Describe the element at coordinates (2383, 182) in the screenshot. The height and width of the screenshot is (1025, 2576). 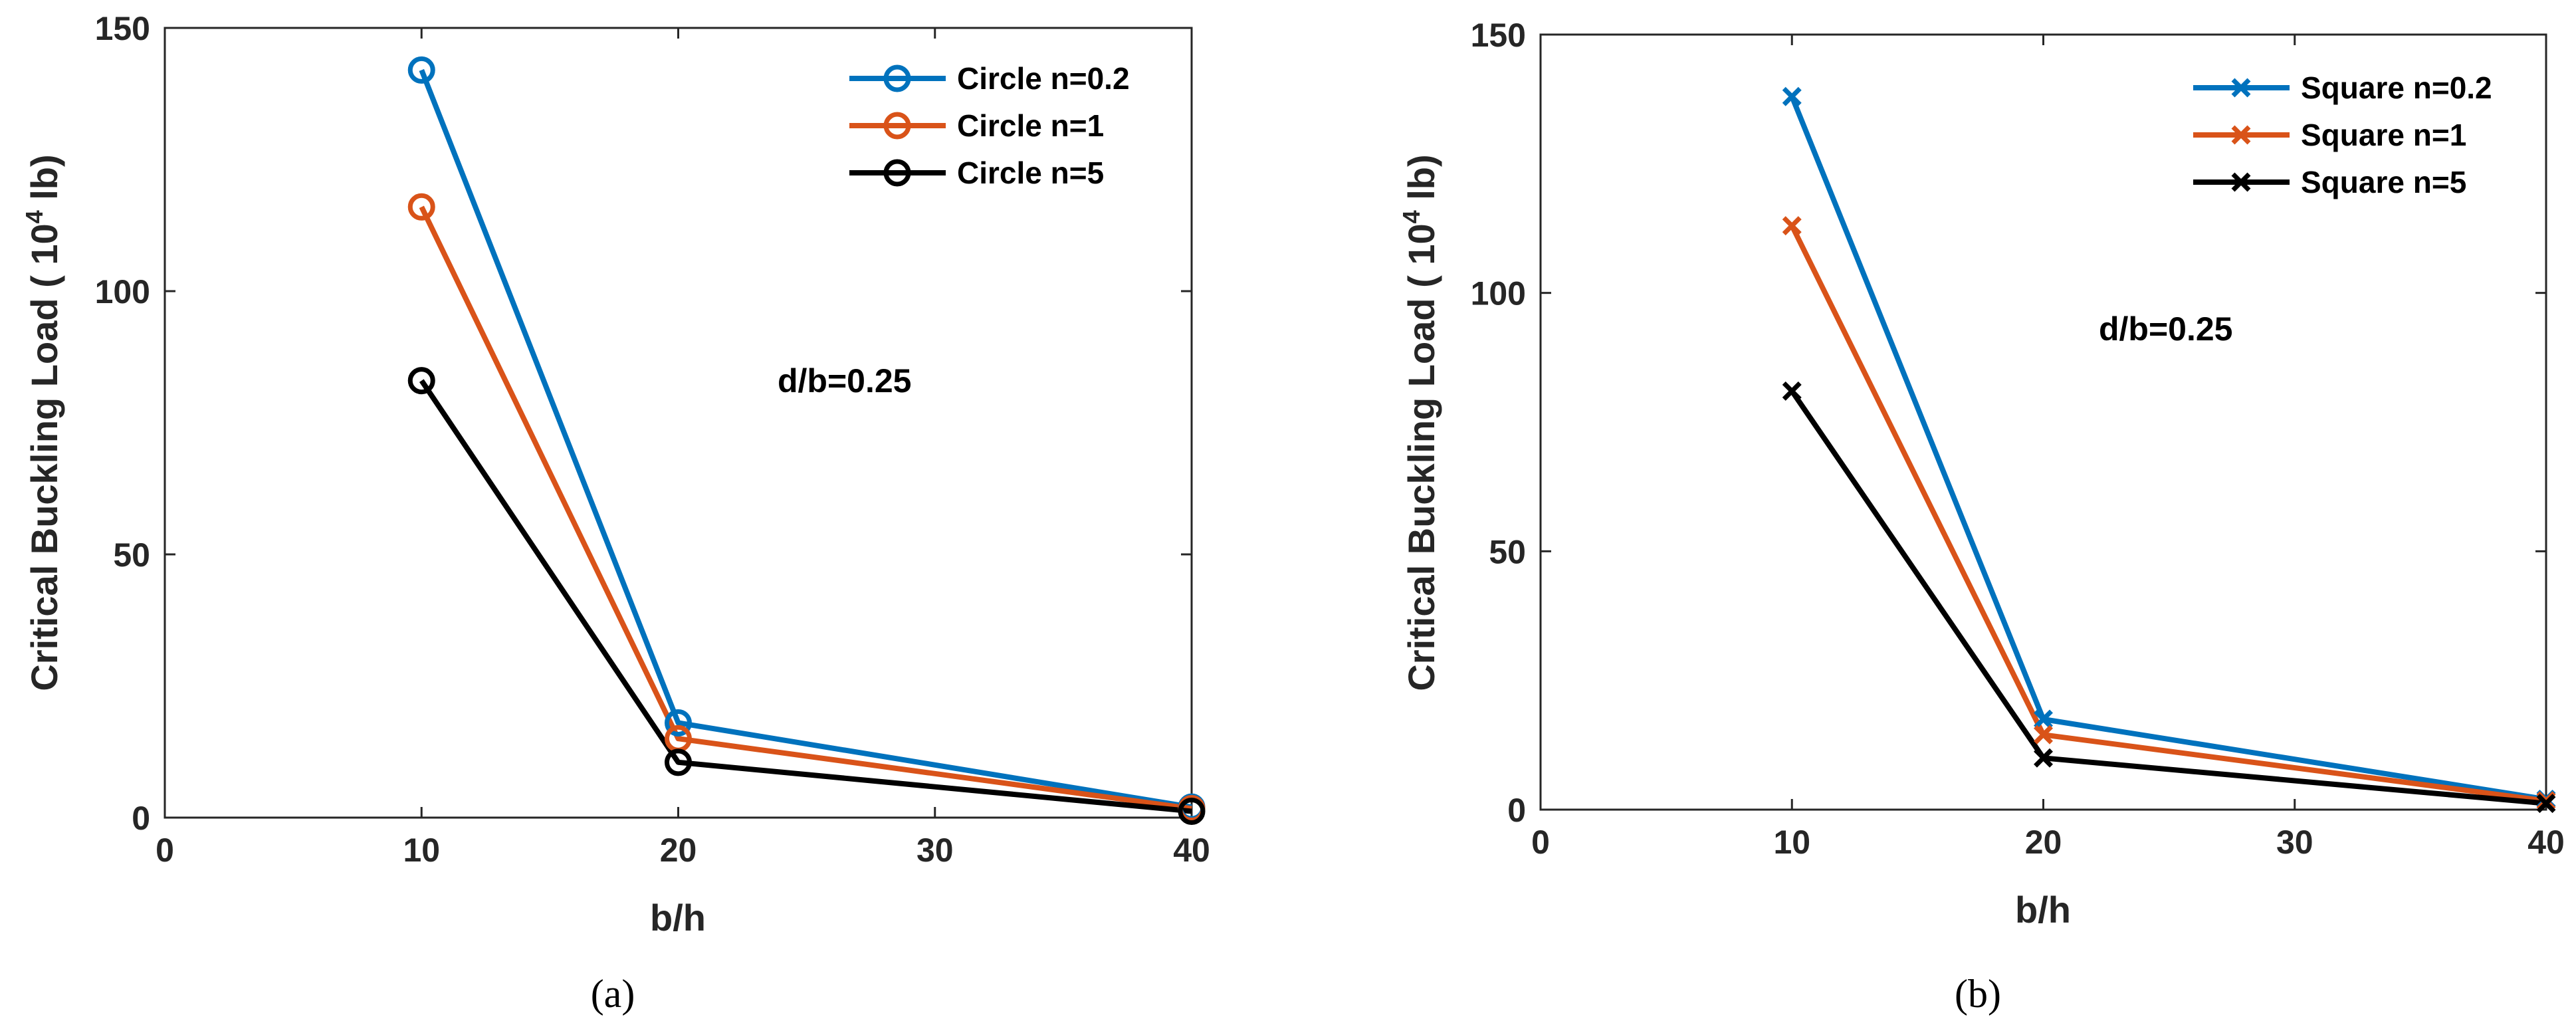
I see `legend-label-b-2: Square n=5` at that location.